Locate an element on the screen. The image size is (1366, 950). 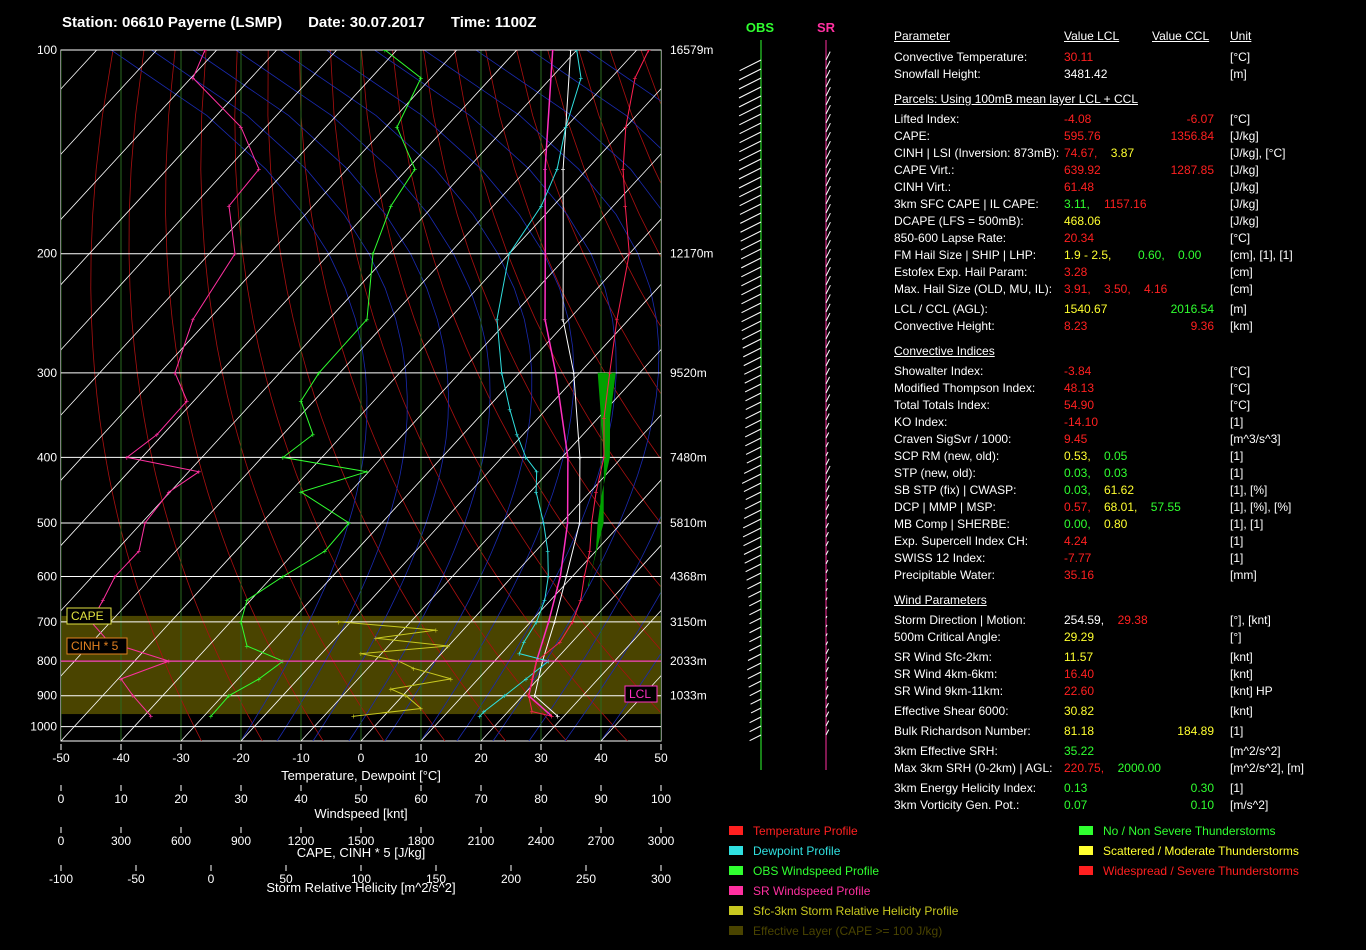
param-name: CAPE Virt.: is located at coordinates (924, 170).